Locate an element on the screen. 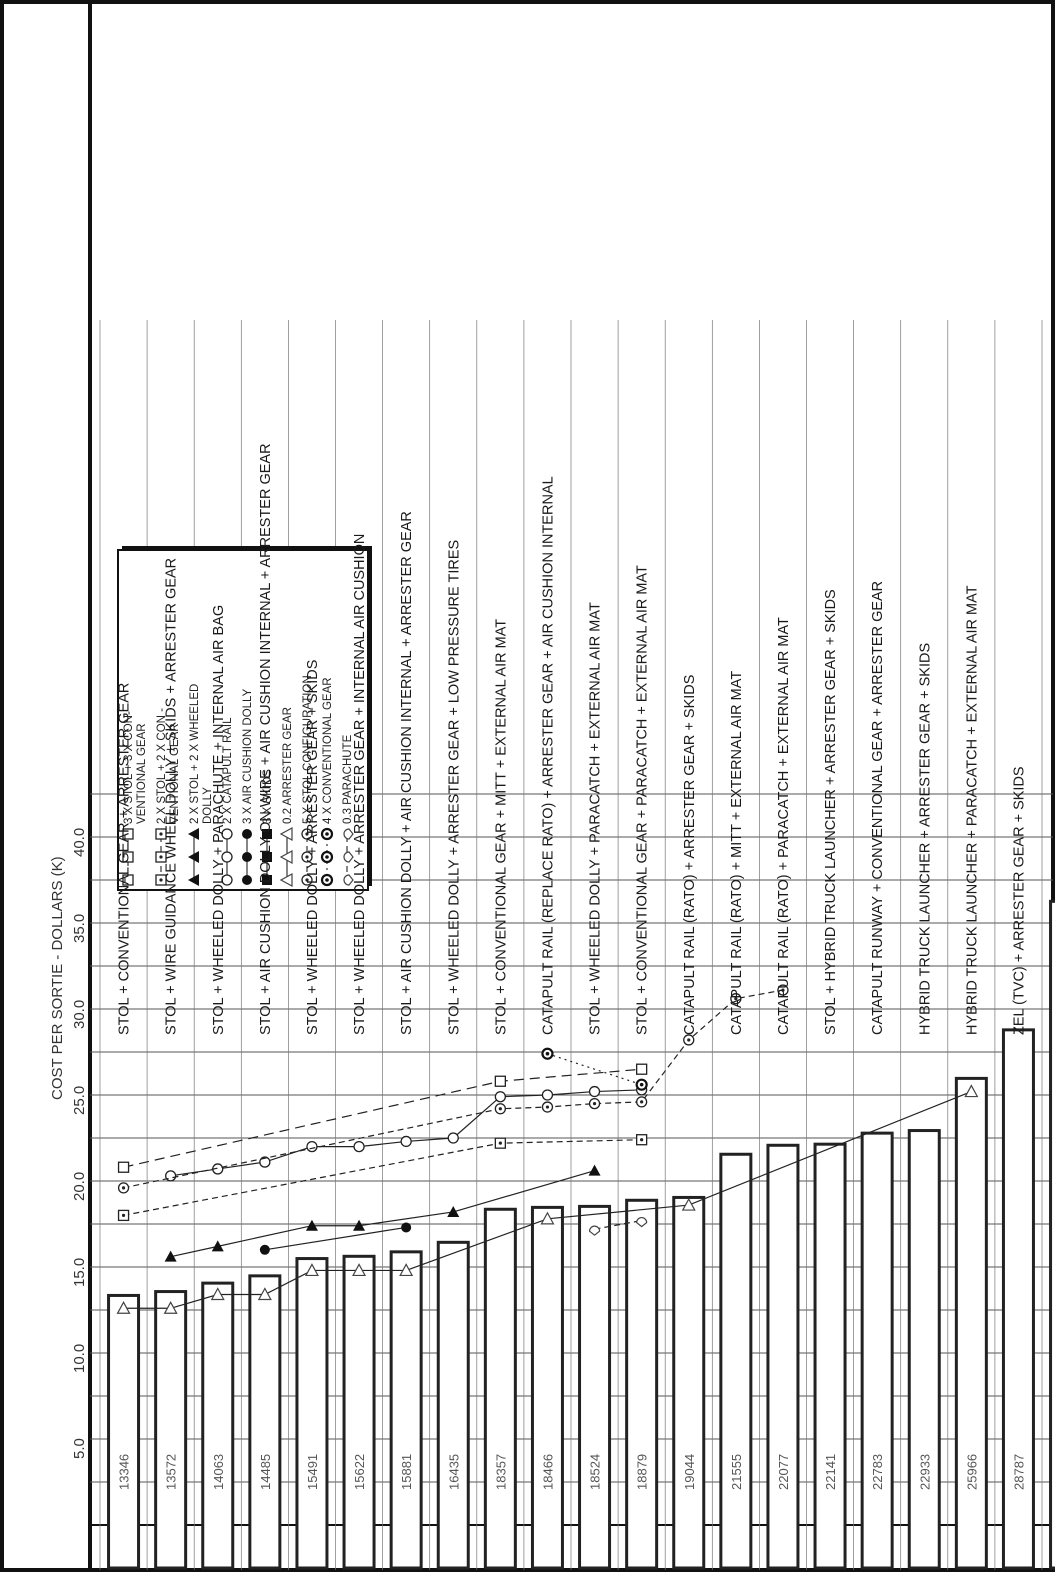 The width and height of the screenshot is (1055, 1572). bar-value-label: 22783 is located at coordinates (877, 1472).